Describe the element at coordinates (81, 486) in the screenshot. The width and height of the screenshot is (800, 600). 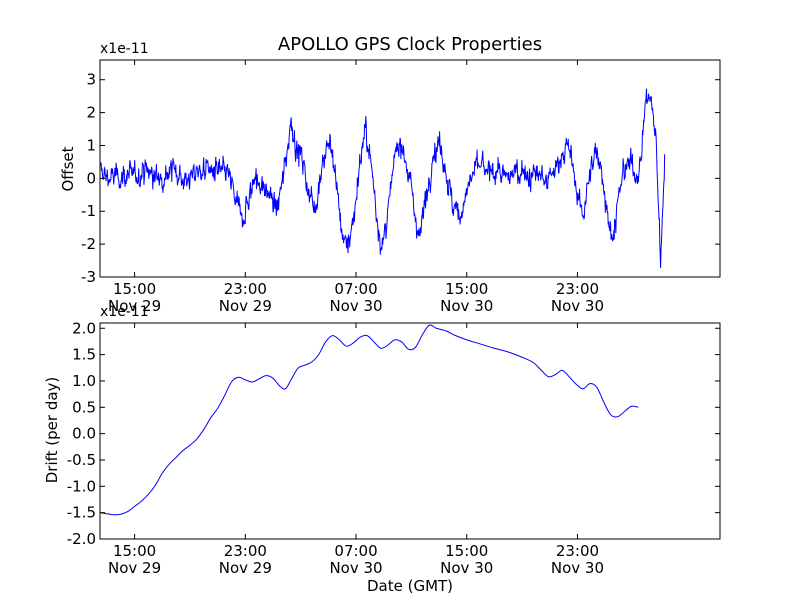
I see `drift-y-tick-label: -1.0` at that location.